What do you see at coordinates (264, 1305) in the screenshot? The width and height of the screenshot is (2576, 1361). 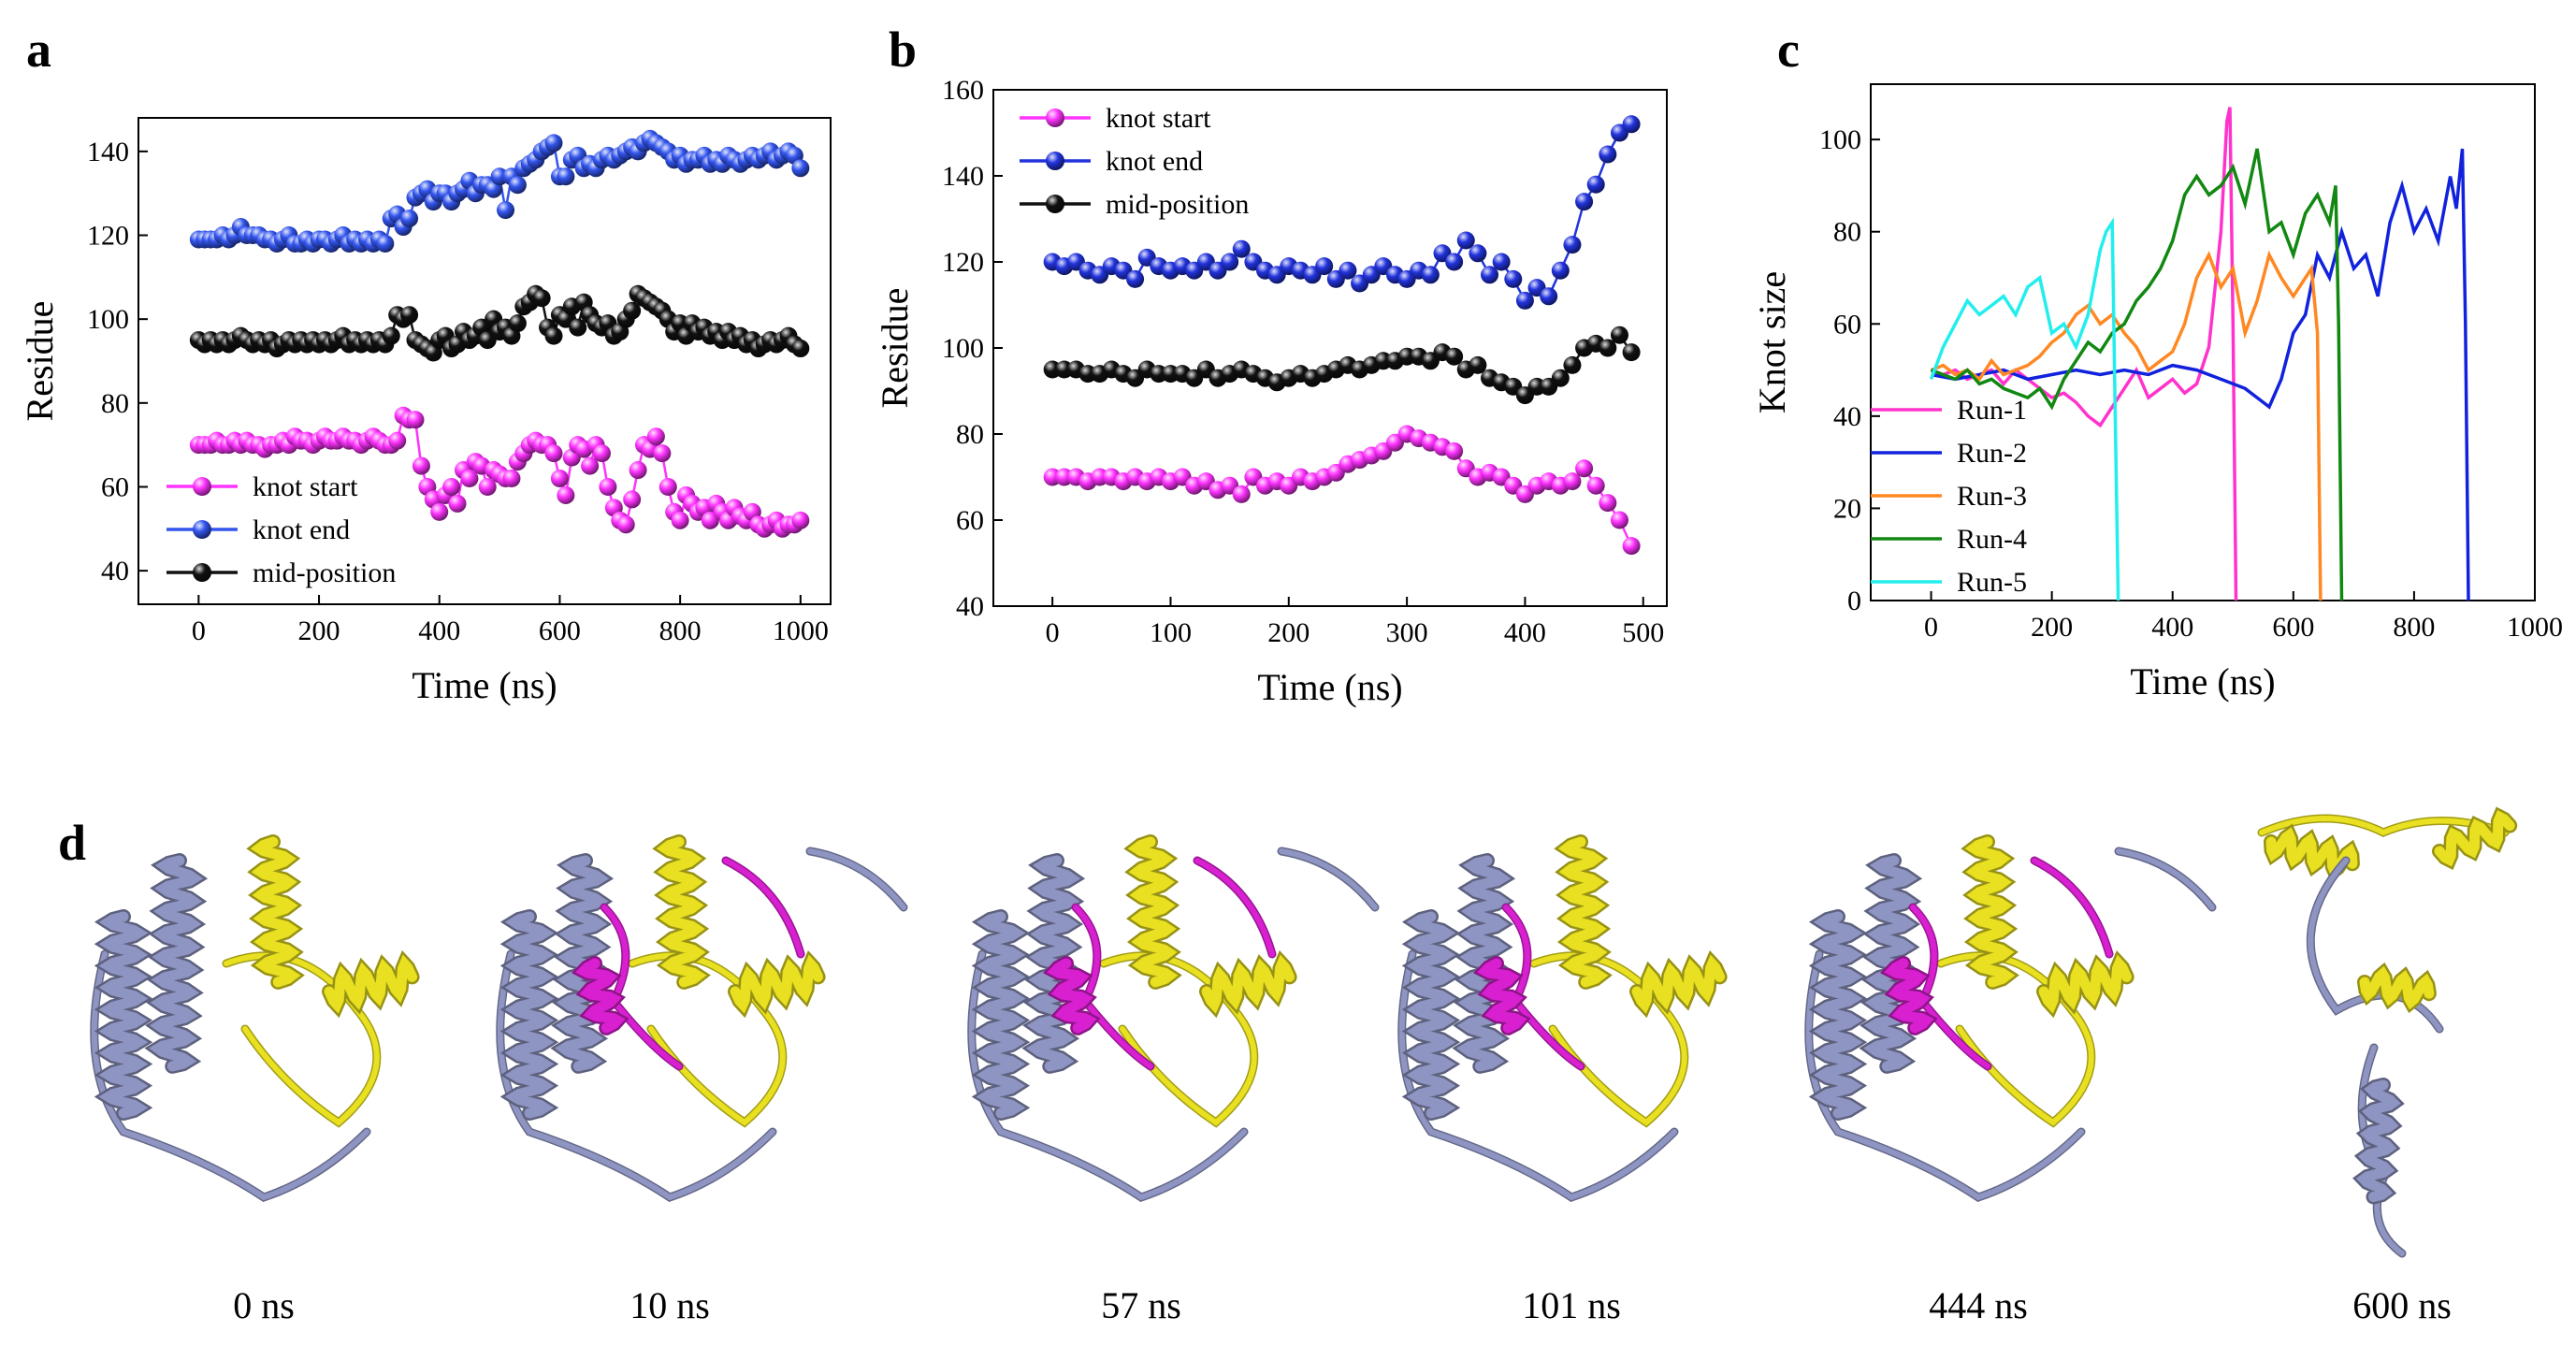 I see `snapshot-label-0: 0 ns` at bounding box center [264, 1305].